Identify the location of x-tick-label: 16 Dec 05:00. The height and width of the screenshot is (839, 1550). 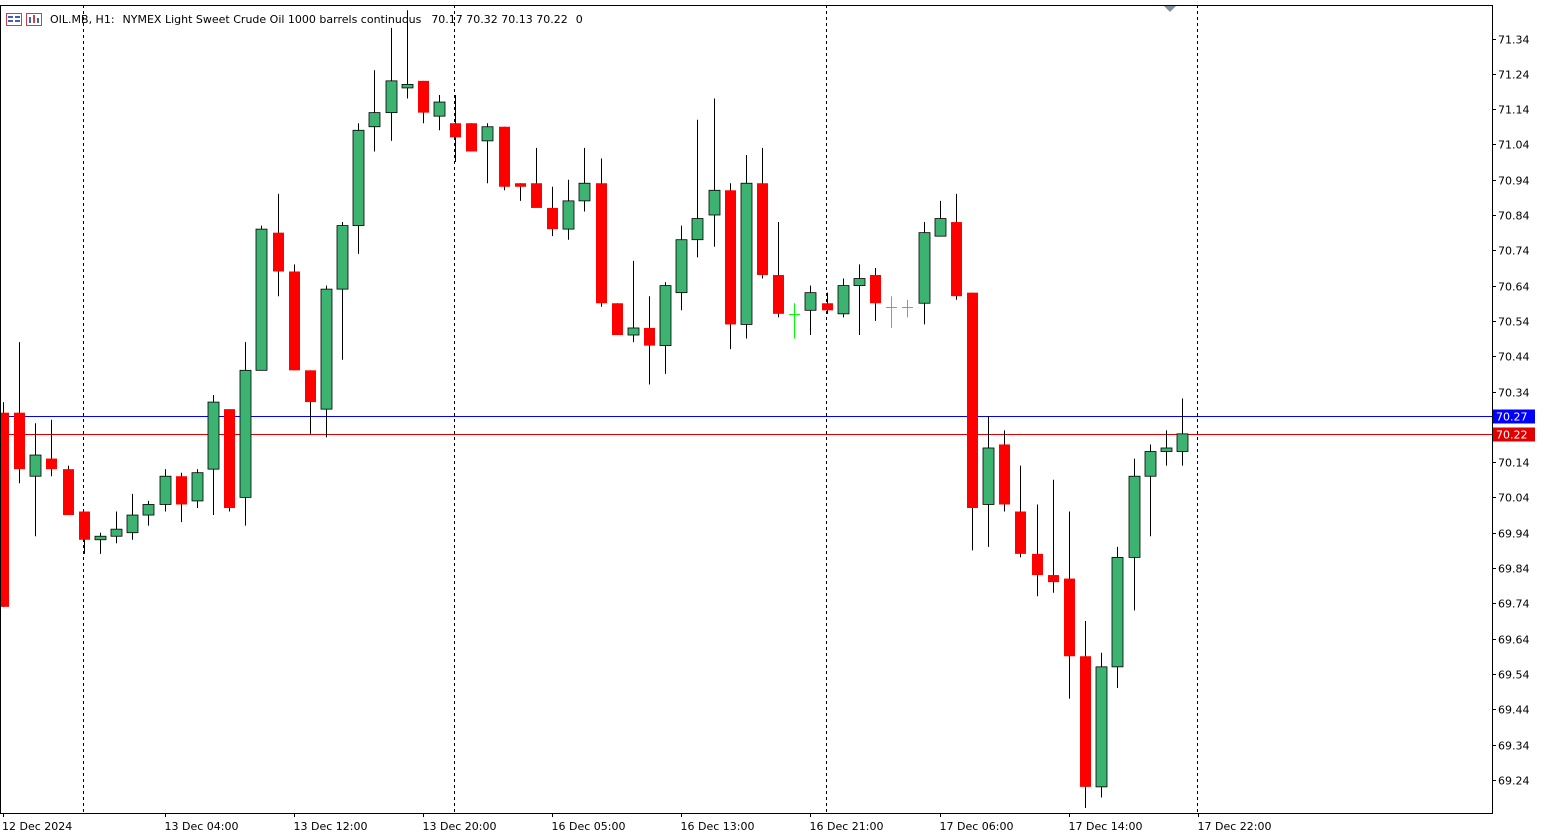
(589, 826).